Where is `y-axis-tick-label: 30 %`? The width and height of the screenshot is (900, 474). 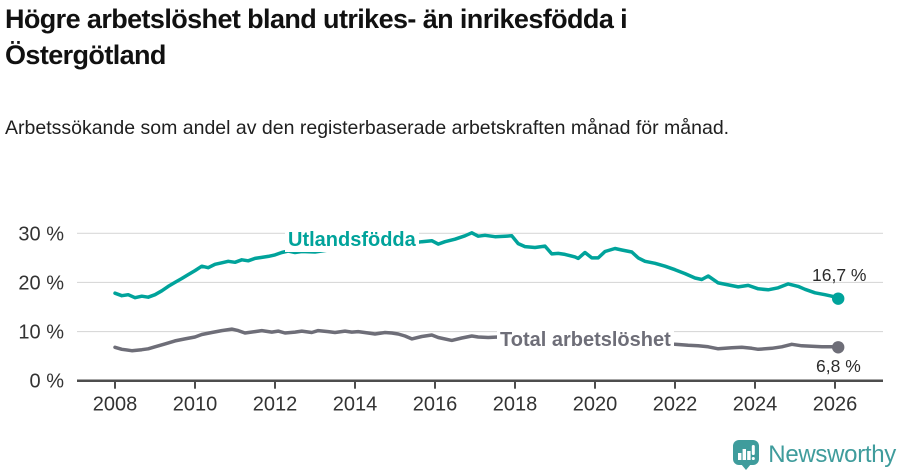
y-axis-tick-label: 30 % is located at coordinates (41, 234).